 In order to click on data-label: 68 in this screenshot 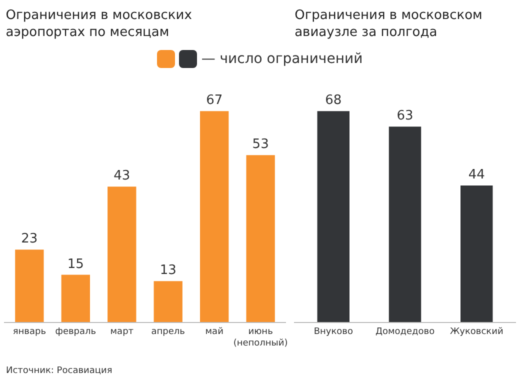, I will do `click(333, 100)`.